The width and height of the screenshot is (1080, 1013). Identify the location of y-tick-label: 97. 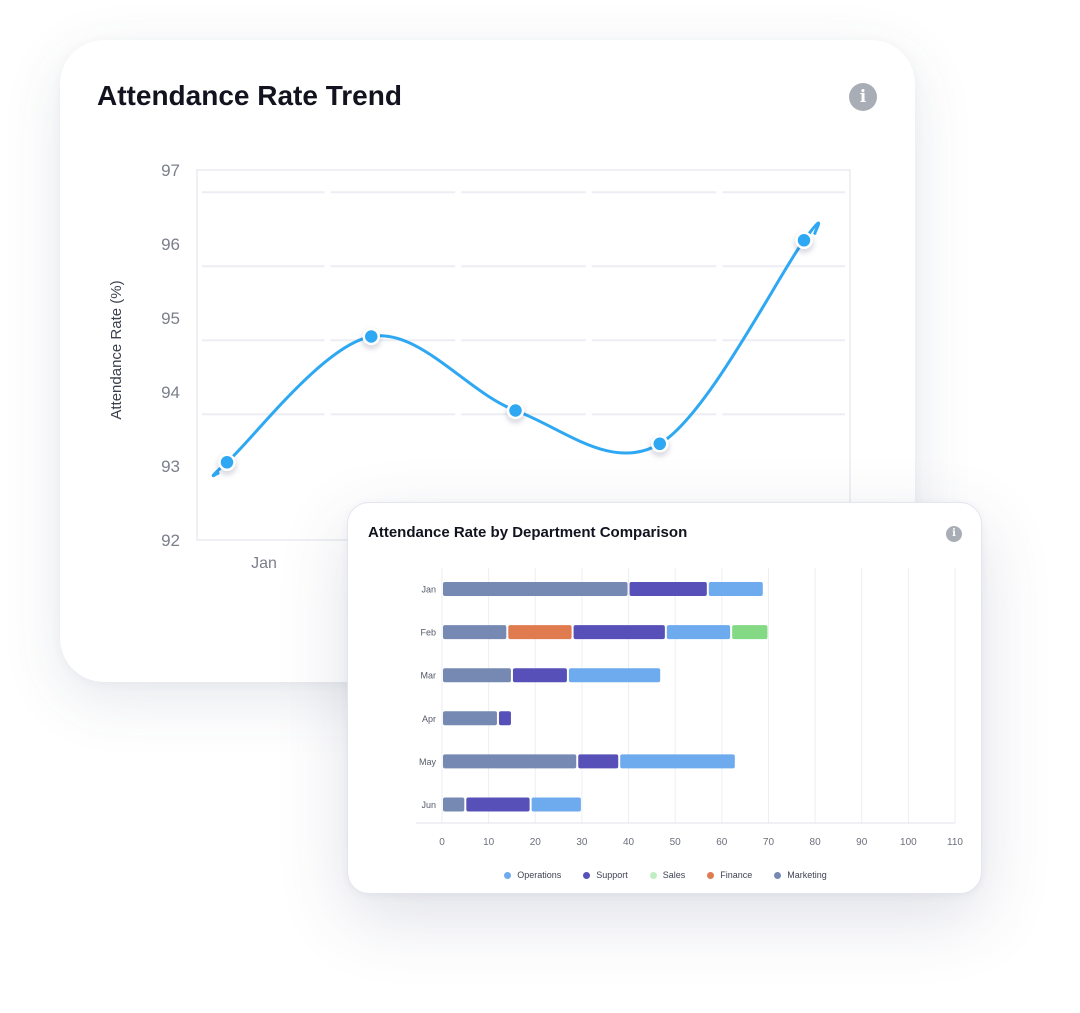
(170, 170).